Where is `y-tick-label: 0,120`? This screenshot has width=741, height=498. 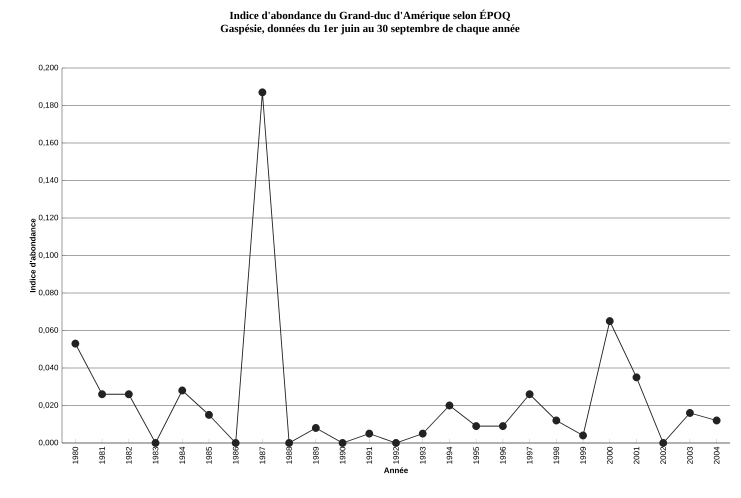 y-tick-label: 0,120 is located at coordinates (48, 218).